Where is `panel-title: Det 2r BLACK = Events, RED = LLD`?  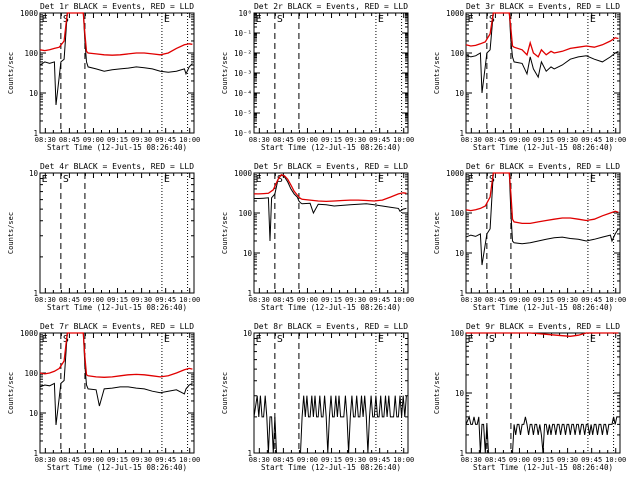 panel-title: Det 2r BLACK = Events, RED = LLD is located at coordinates (331, 6).